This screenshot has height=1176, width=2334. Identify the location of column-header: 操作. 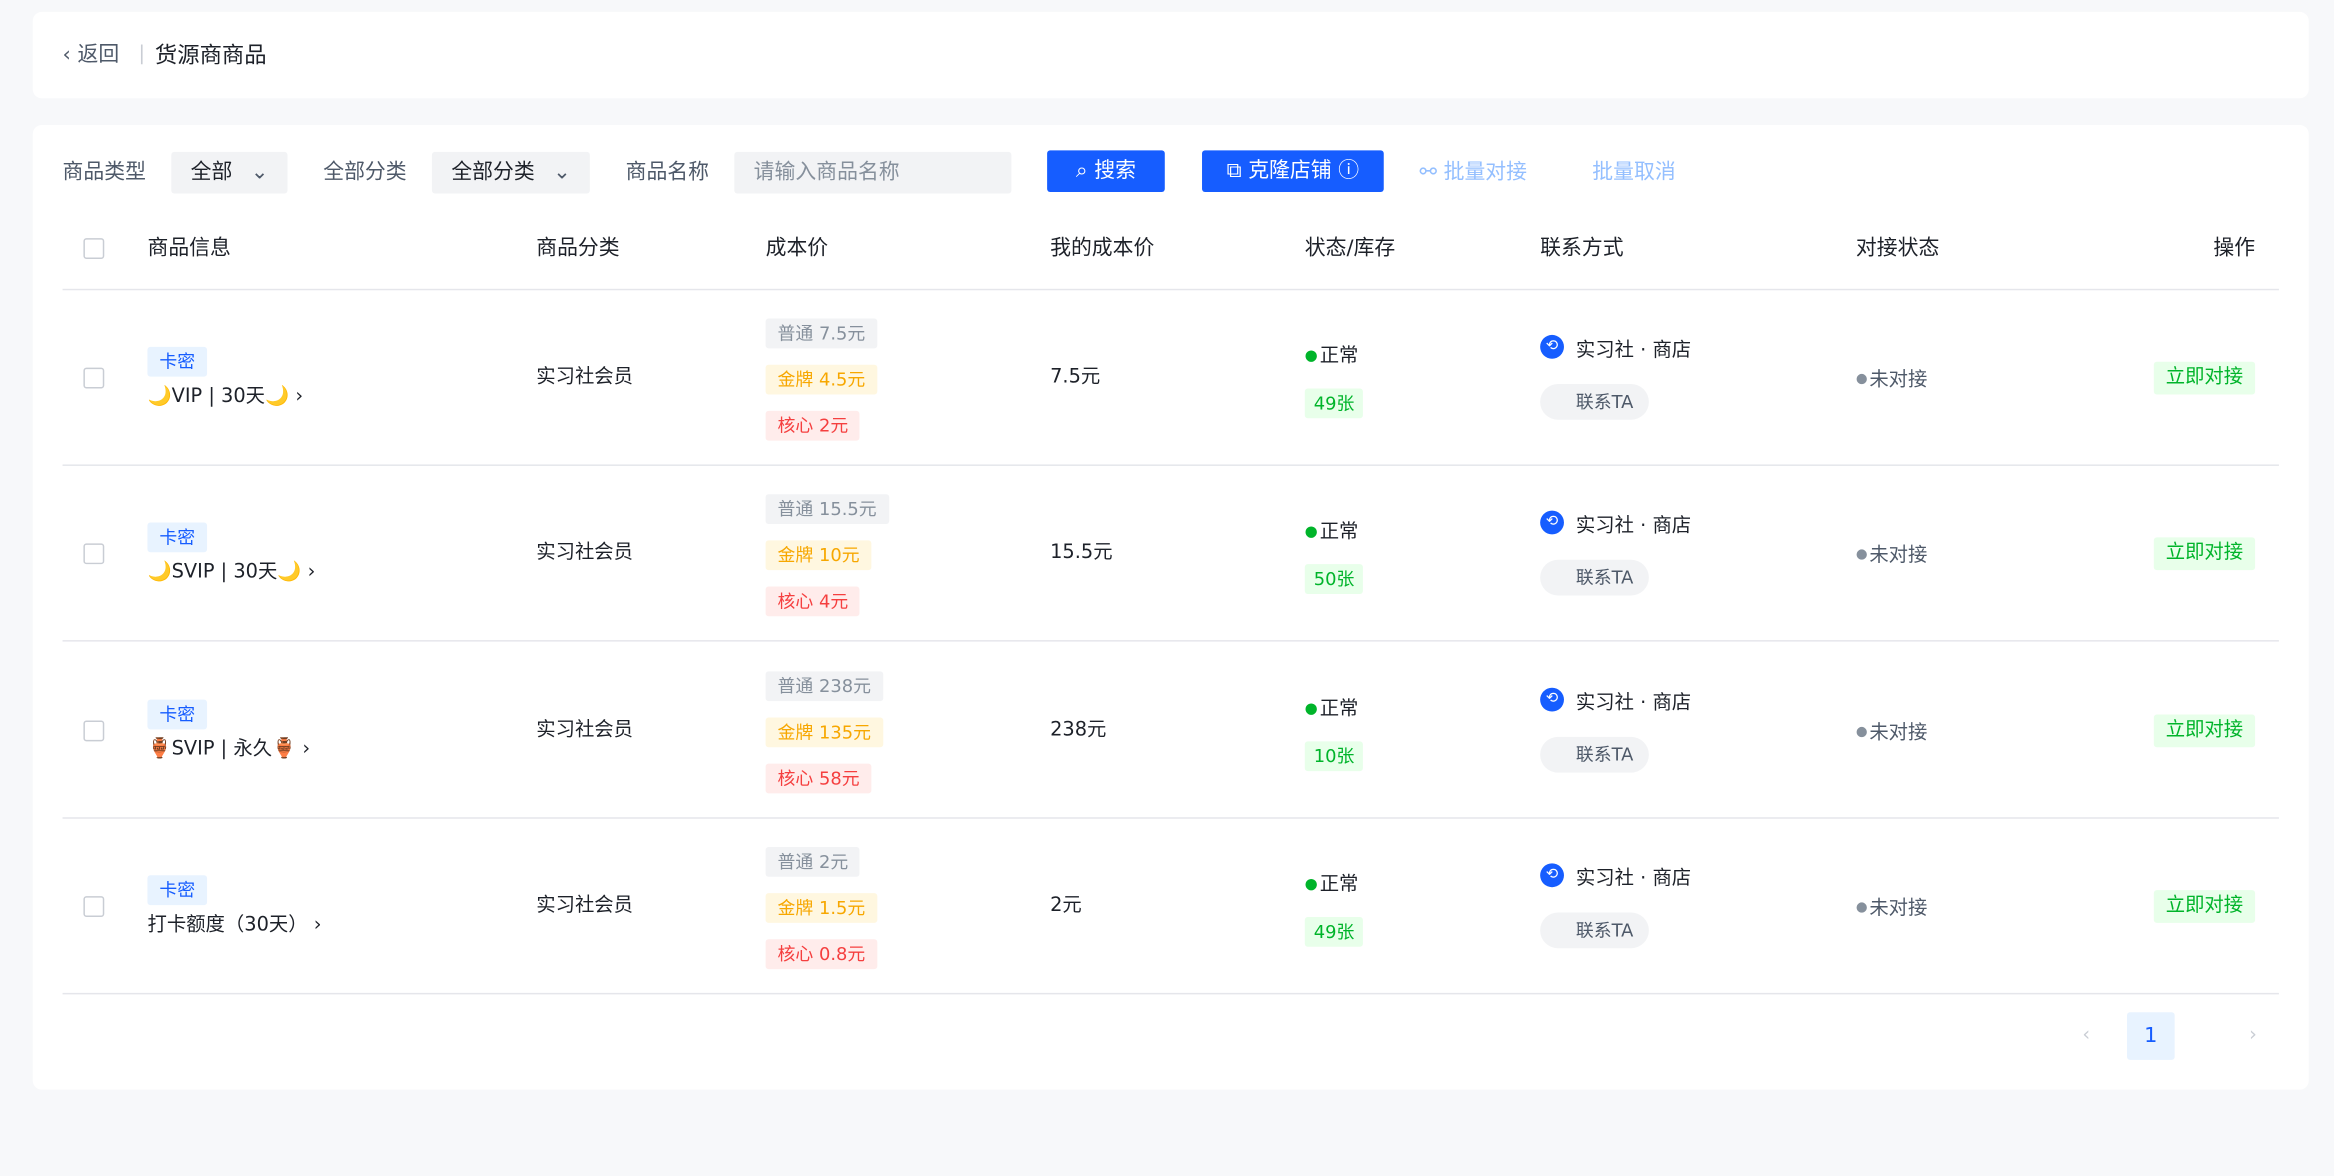
(2234, 248).